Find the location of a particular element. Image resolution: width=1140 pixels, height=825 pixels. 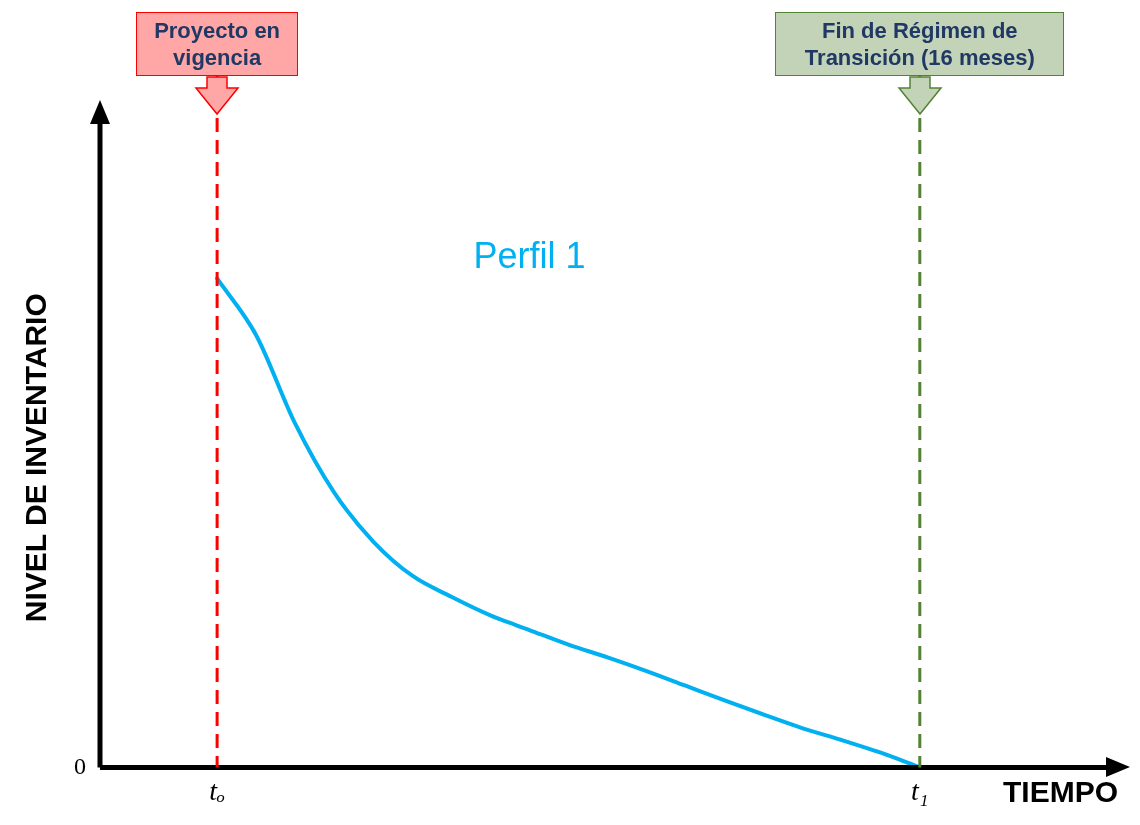

ref-line-label: Proyecto en vigencia is located at coordinates (217, 44).